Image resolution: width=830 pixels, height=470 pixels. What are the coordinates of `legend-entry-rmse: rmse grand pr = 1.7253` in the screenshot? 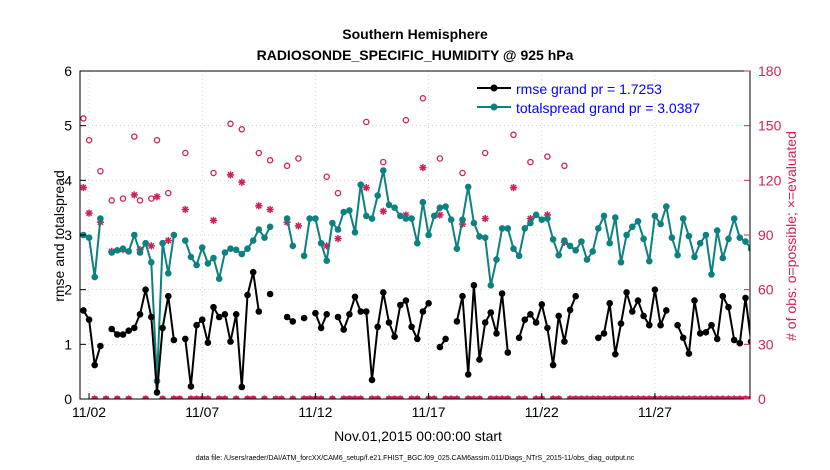 It's located at (589, 89).